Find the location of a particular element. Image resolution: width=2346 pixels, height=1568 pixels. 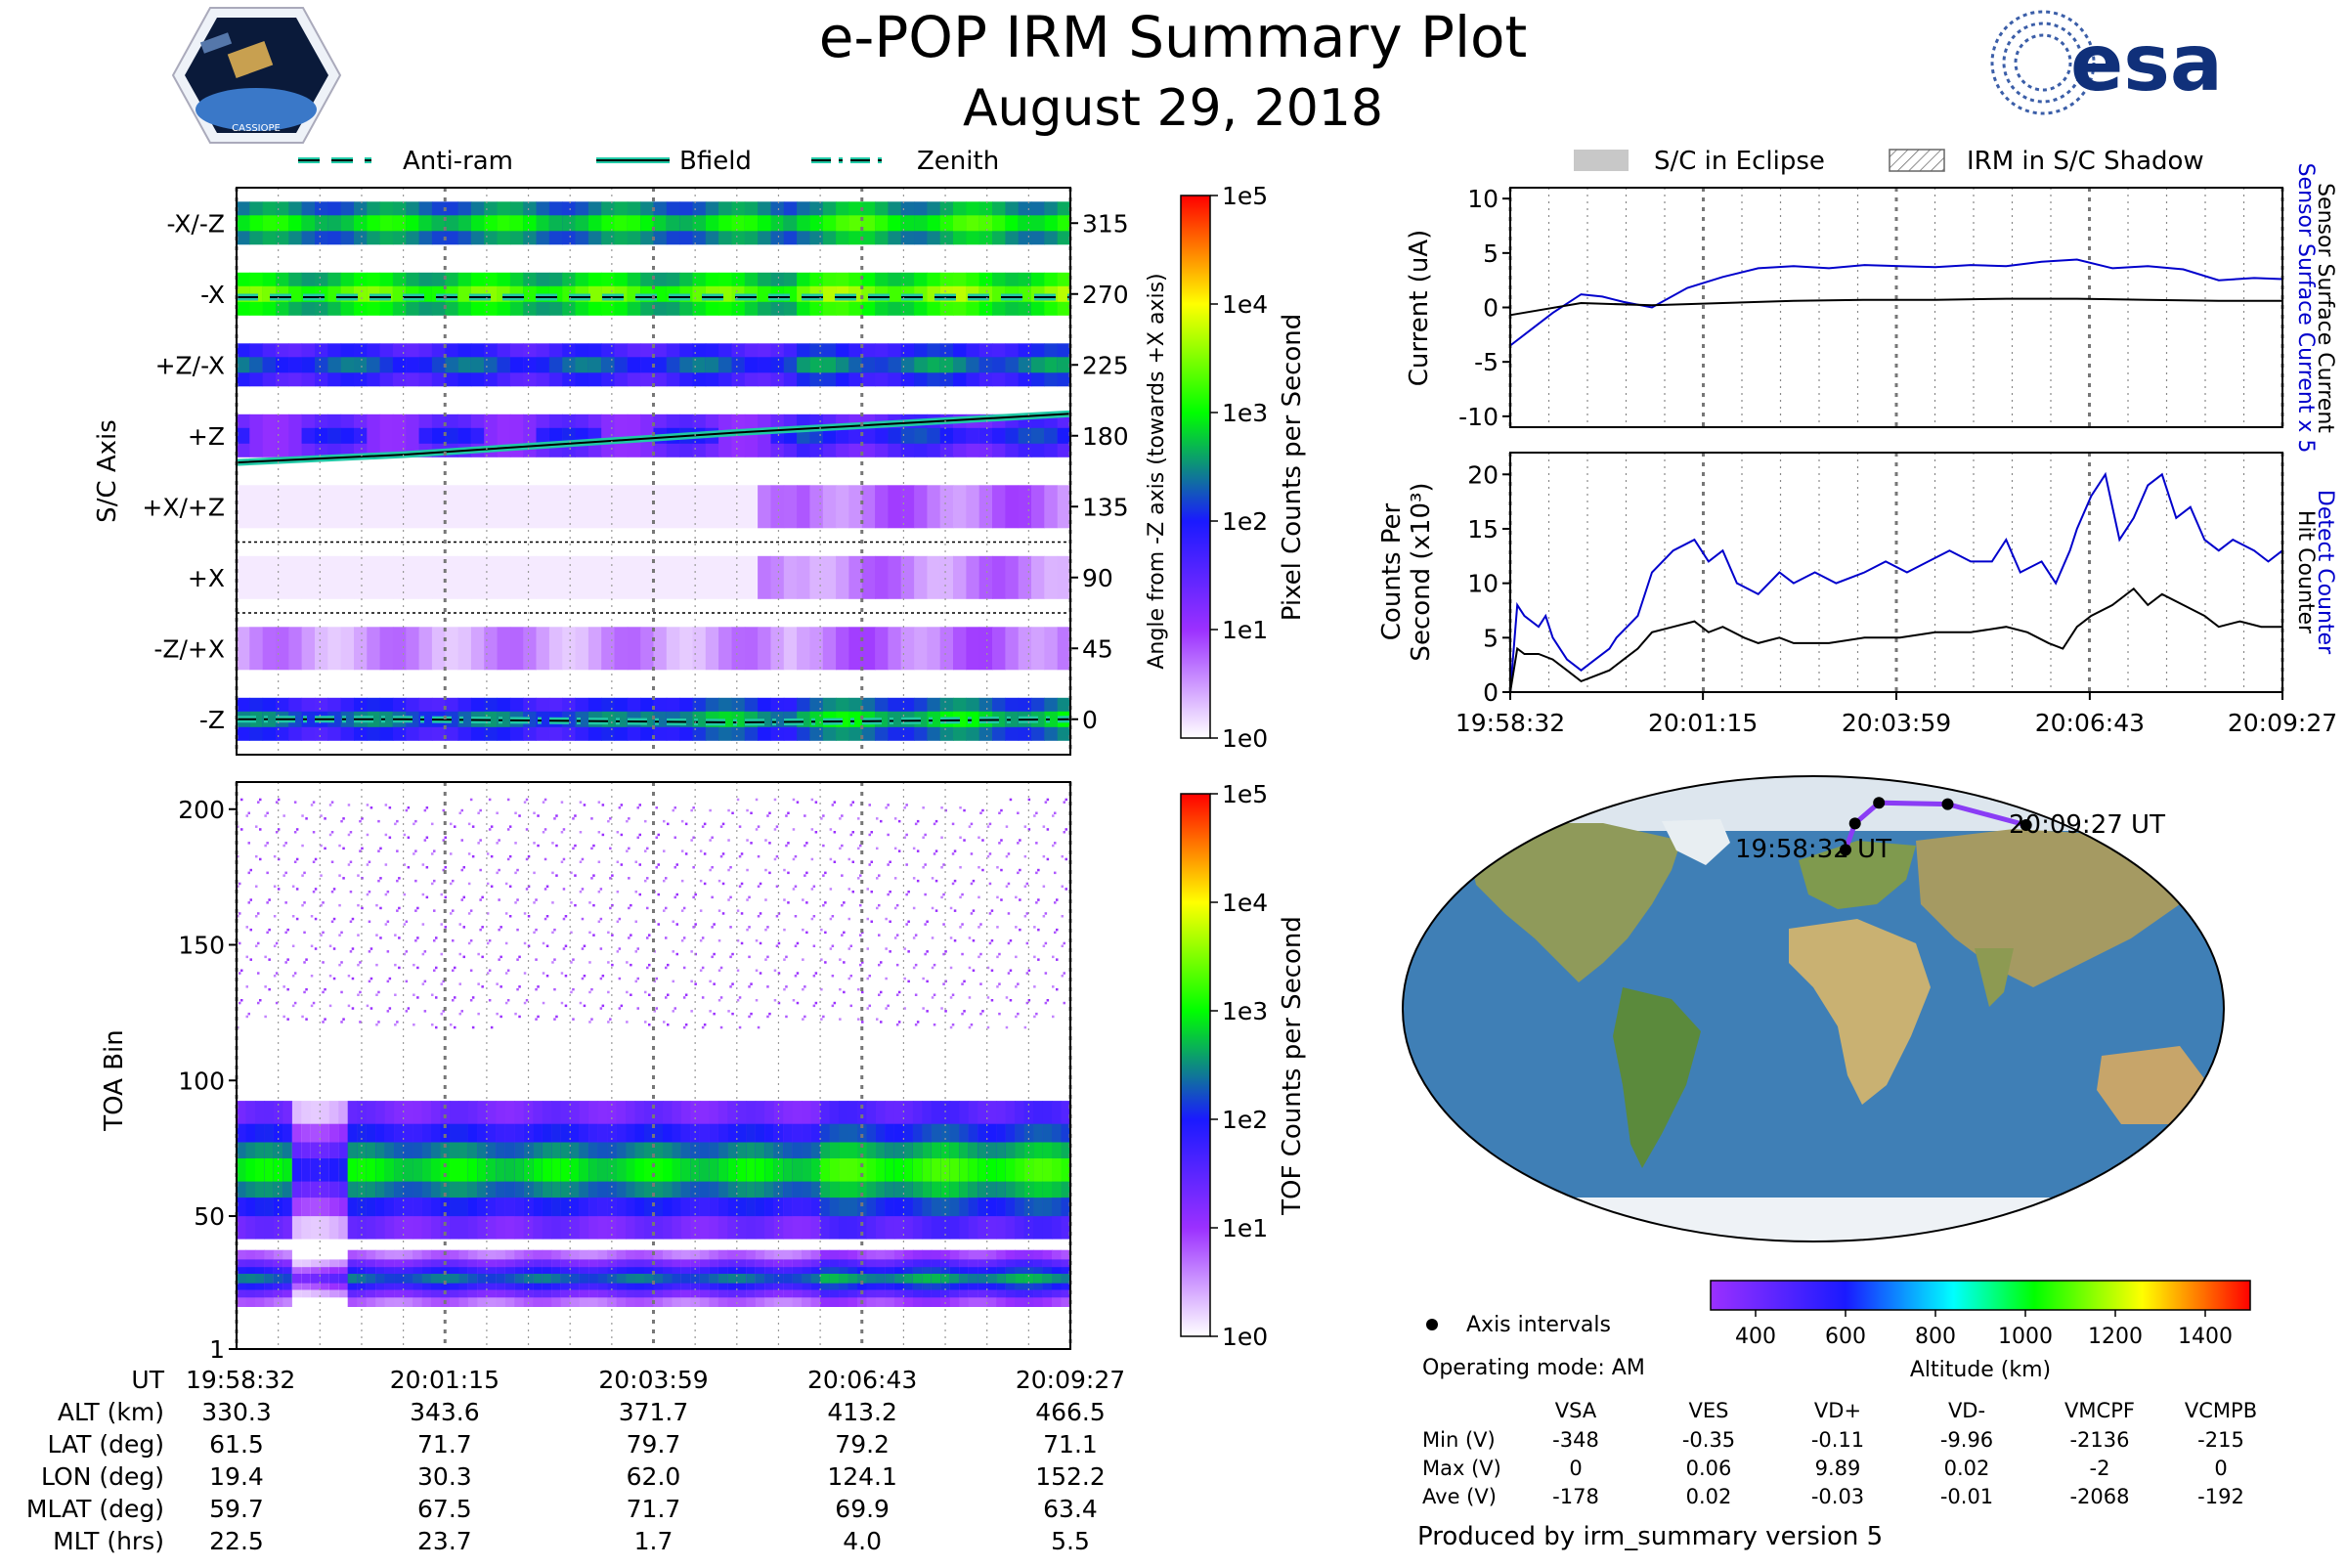

panel-xtick-label: 20:03:59 is located at coordinates (1897, 723).